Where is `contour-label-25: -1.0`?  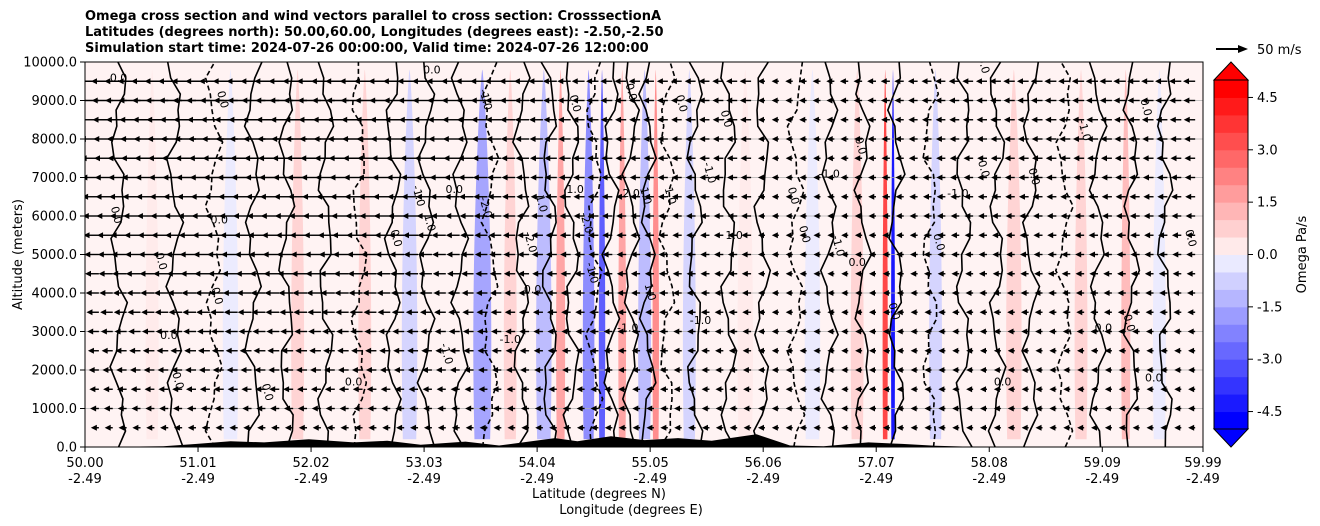 contour-label-25: -1.0 is located at coordinates (592, 273).